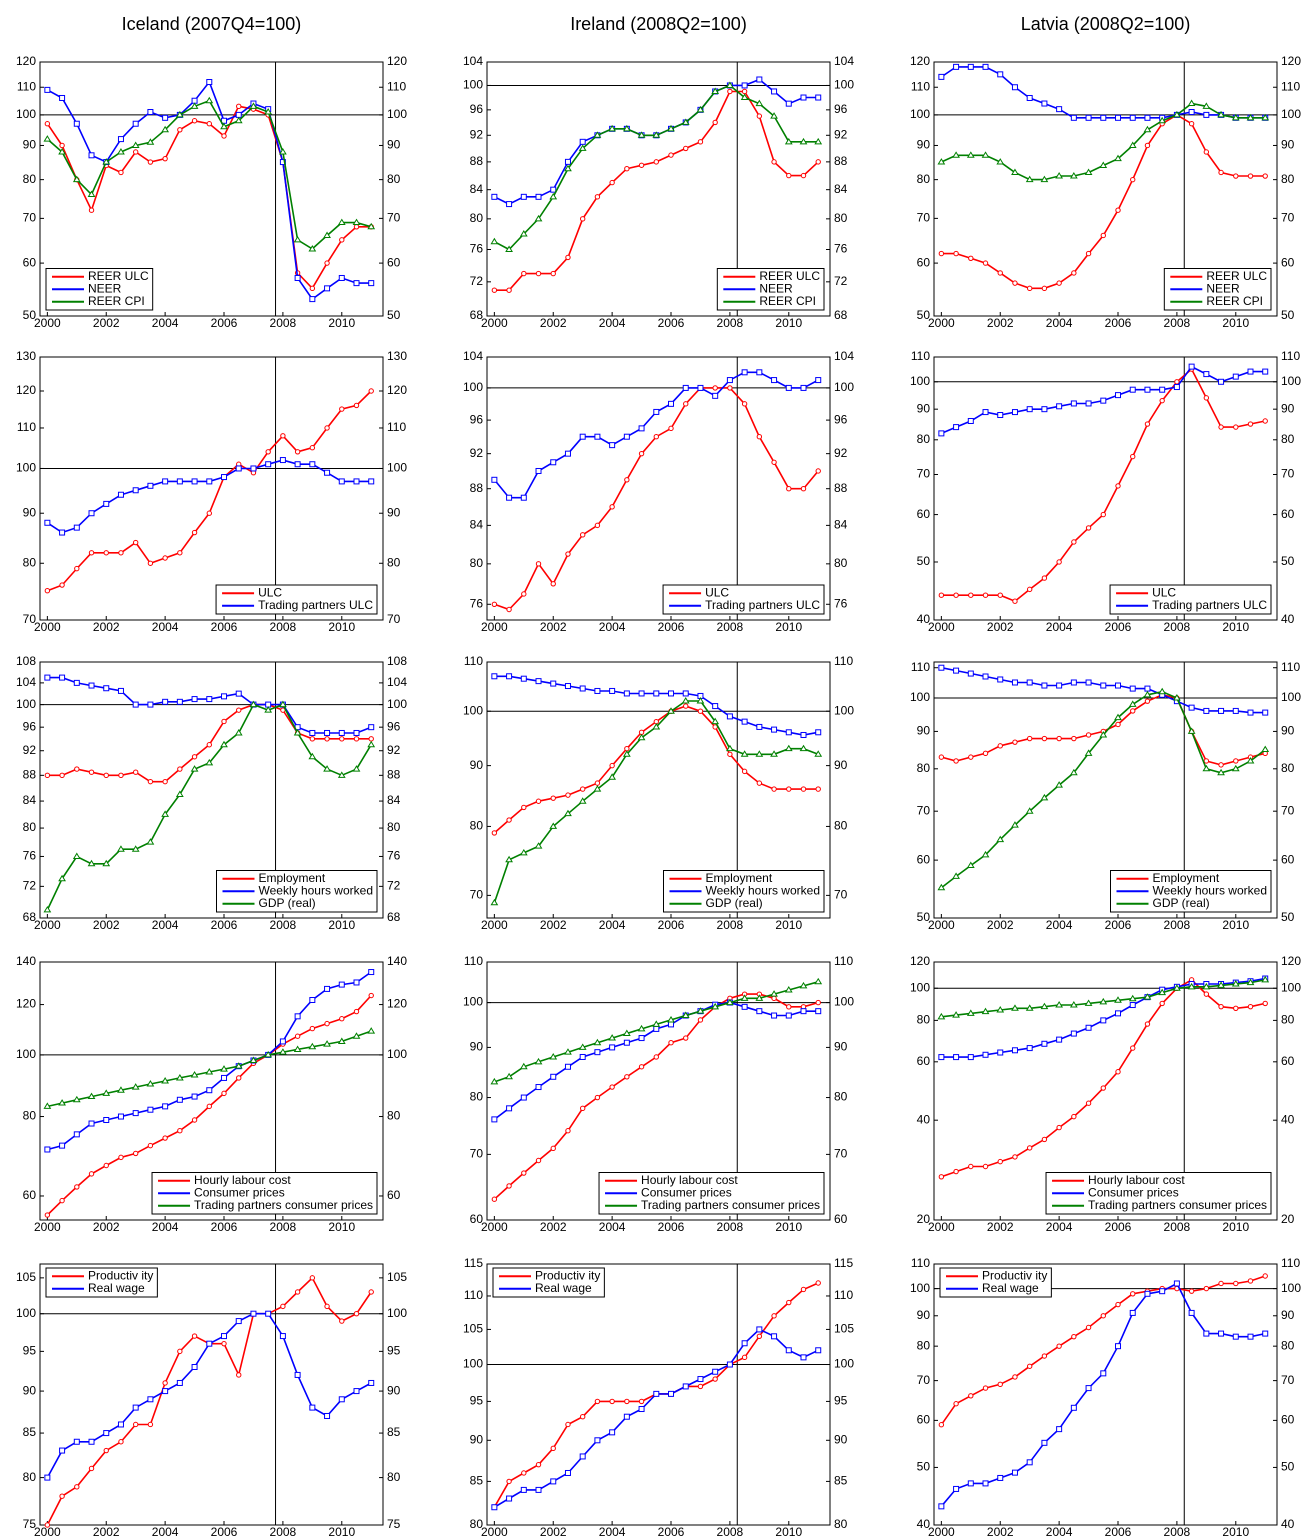 The image size is (1313, 1539). What do you see at coordinates (788, 1532) in the screenshot?
I see `x-tick-label: 2010` at bounding box center [788, 1532].